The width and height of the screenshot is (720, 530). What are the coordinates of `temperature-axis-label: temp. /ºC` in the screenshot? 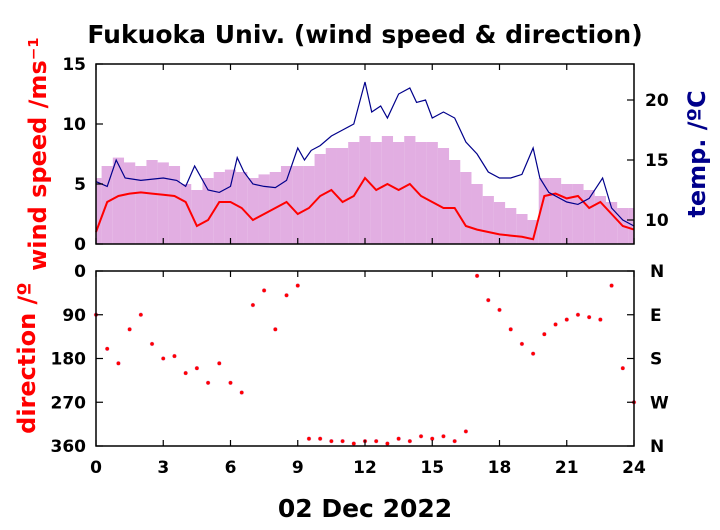 It's located at (697, 153).